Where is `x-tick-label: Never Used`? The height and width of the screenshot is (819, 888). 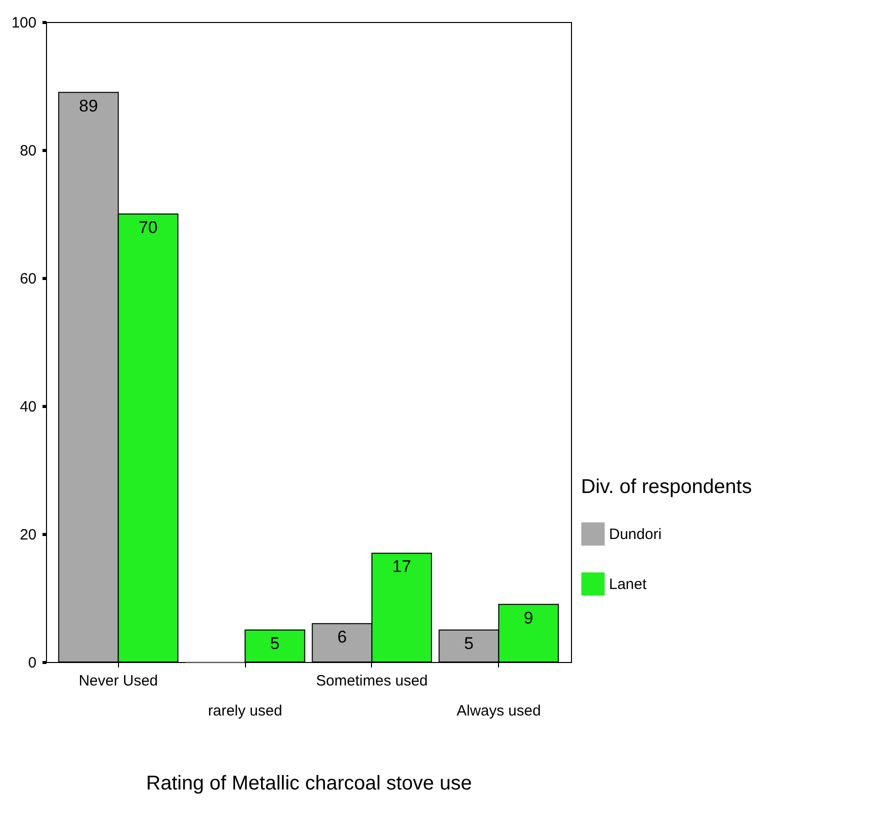 x-tick-label: Never Used is located at coordinates (118, 681).